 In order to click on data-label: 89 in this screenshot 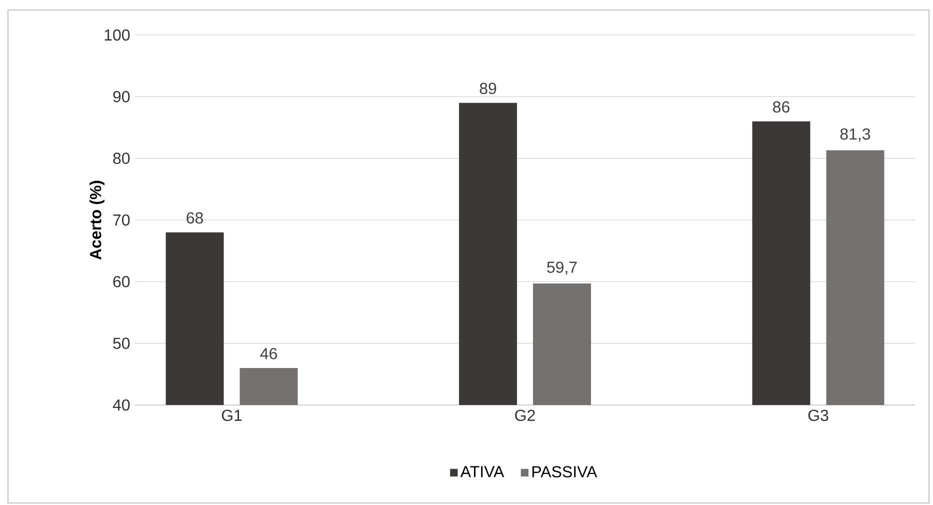, I will do `click(488, 88)`.